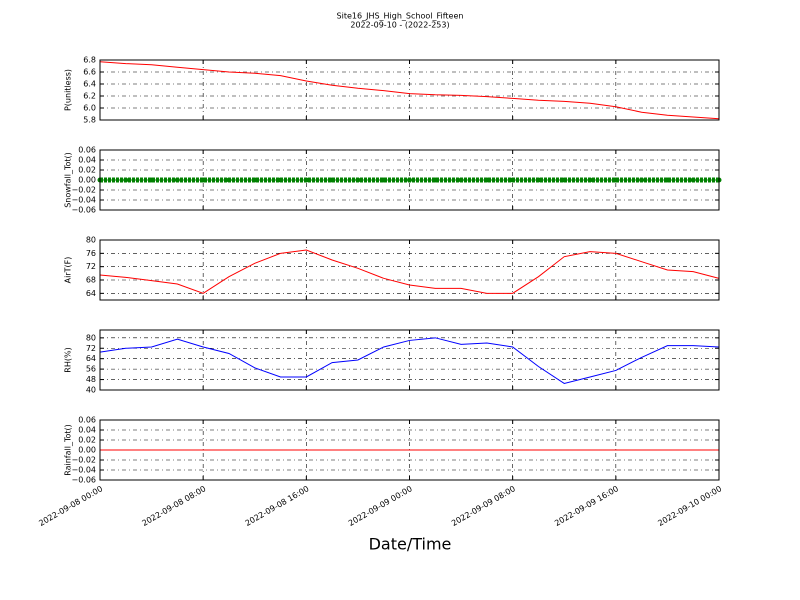 This screenshot has height=600, width=800. Describe the element at coordinates (68, 270) in the screenshot. I see `y-axis-label: AirT(F)` at that location.